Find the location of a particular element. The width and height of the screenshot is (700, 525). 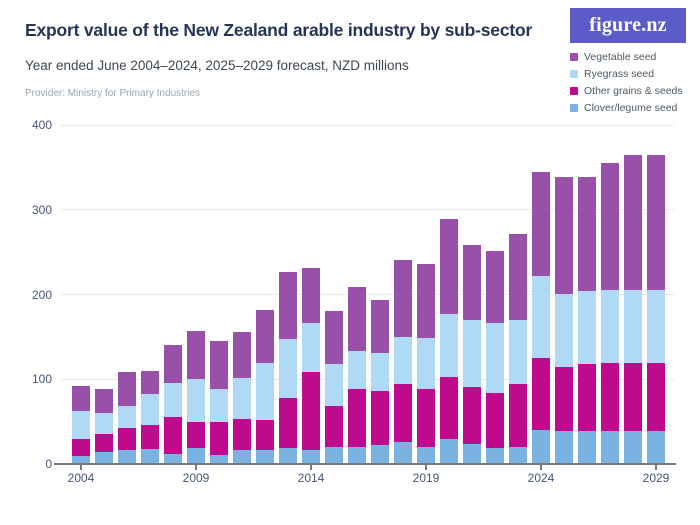

bar-2010-segment-clover-legume-seed is located at coordinates (219, 459).